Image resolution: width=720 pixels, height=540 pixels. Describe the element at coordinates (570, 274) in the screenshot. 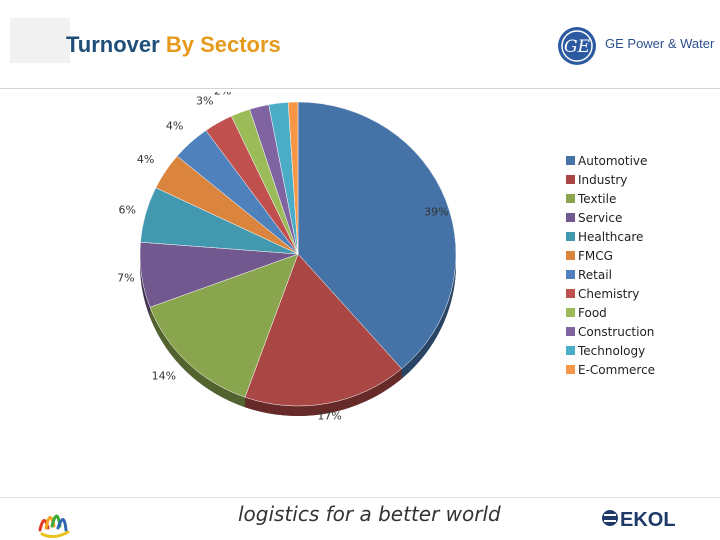

I see `legend-swatch-retail` at that location.